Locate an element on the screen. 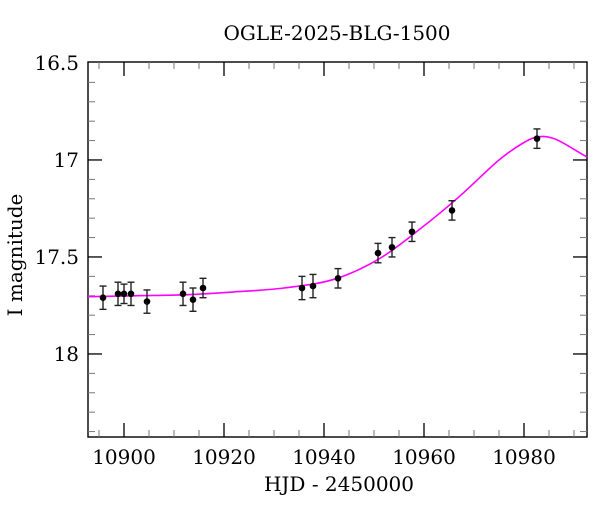 The image size is (600, 512). x-tick-label: 10920 is located at coordinates (224, 457).